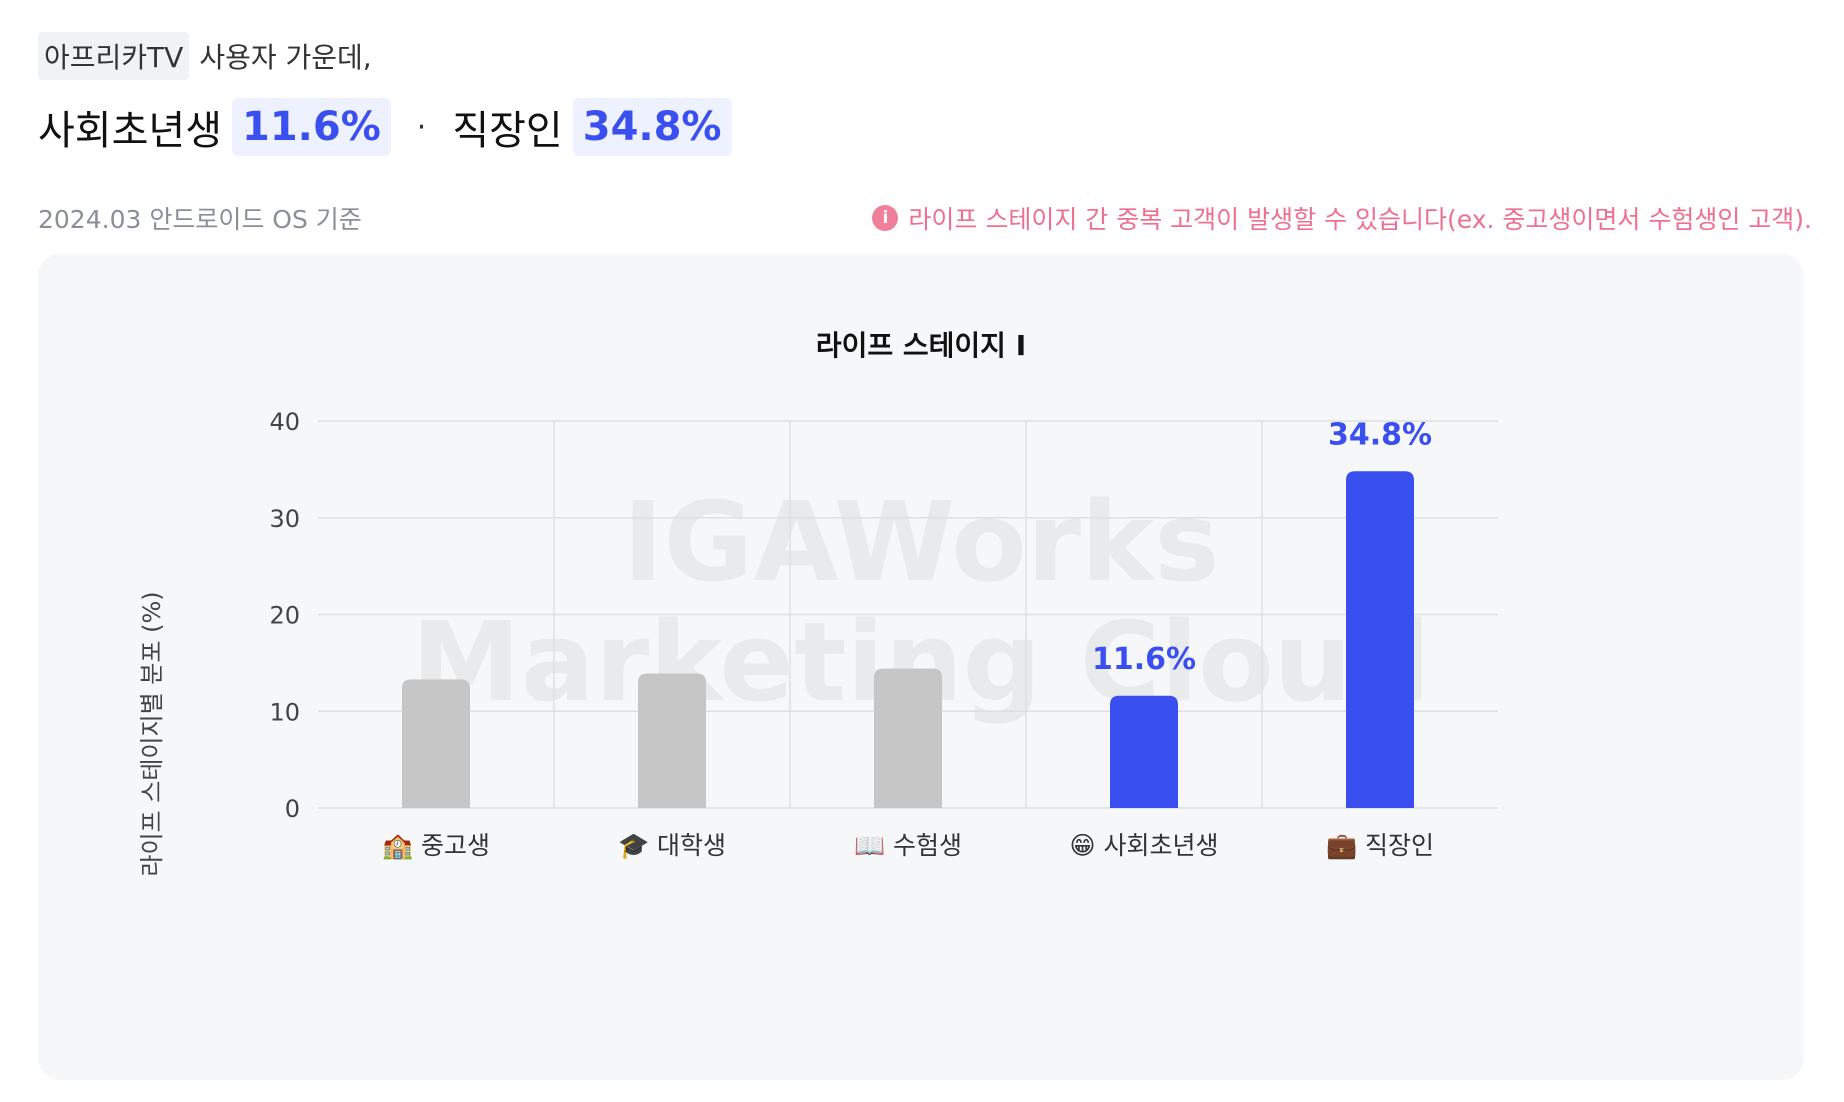  Describe the element at coordinates (114, 56) in the screenshot. I see `app-name-chip: 아프리카TV` at that location.